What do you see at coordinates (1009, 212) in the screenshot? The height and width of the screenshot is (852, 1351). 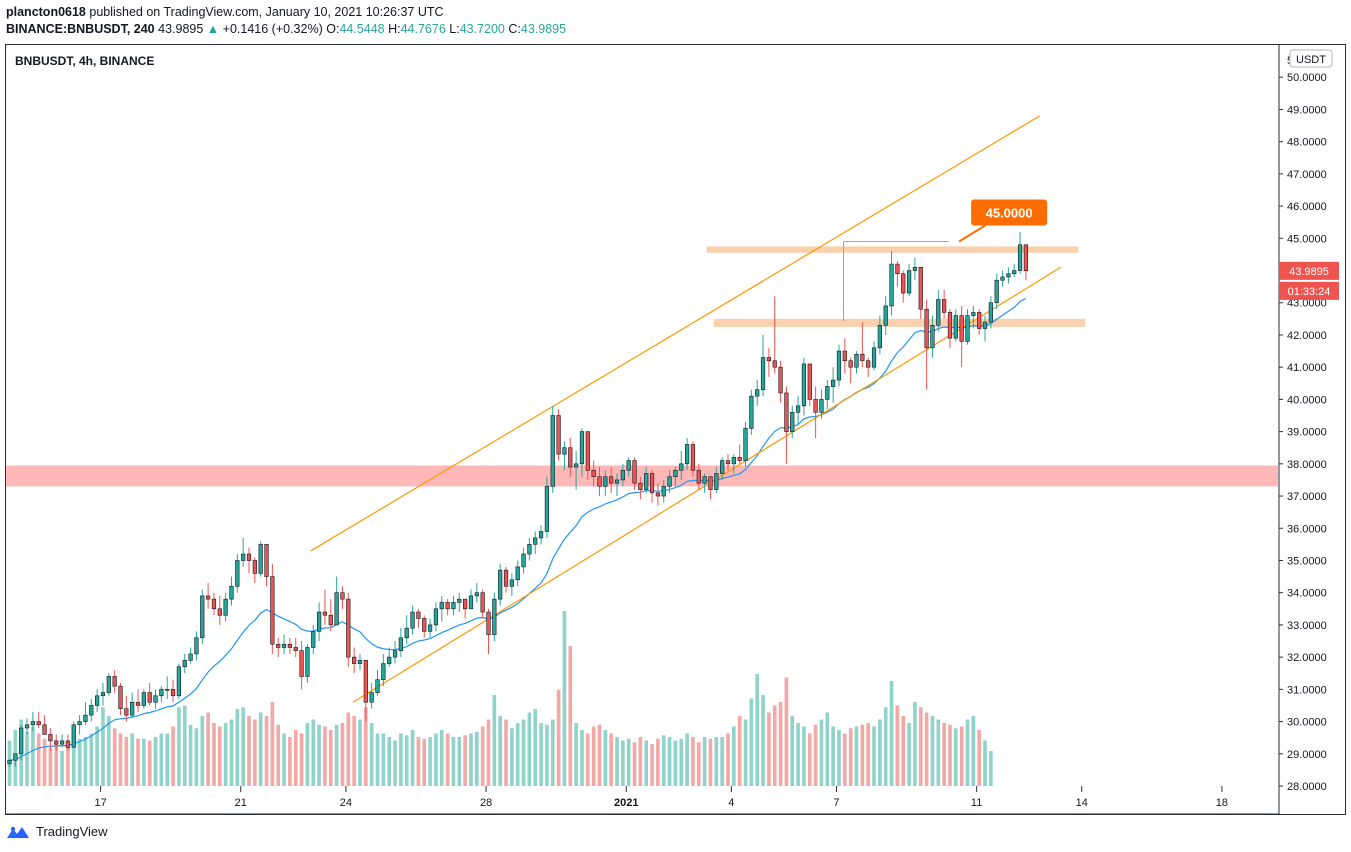 I see `callout-box` at bounding box center [1009, 212].